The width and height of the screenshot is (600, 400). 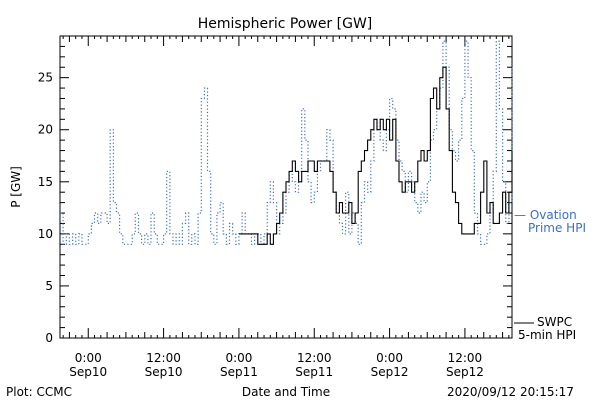 I want to click on legend-swpc: SWPC 5-min HPI, so click(x=545, y=328).